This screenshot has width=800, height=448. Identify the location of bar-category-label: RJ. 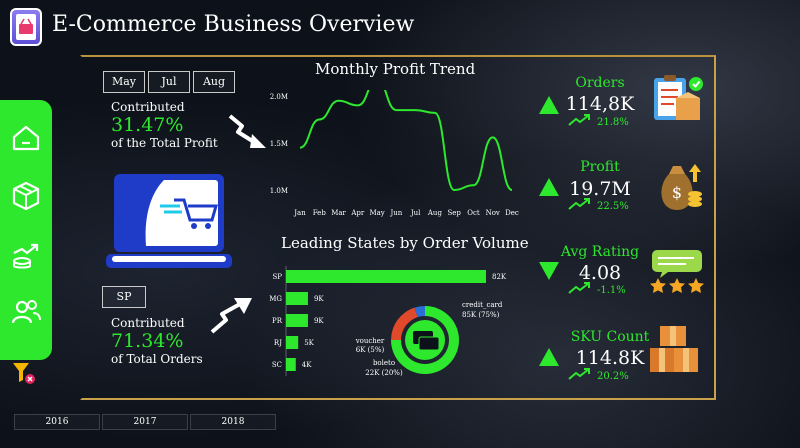
(278, 343).